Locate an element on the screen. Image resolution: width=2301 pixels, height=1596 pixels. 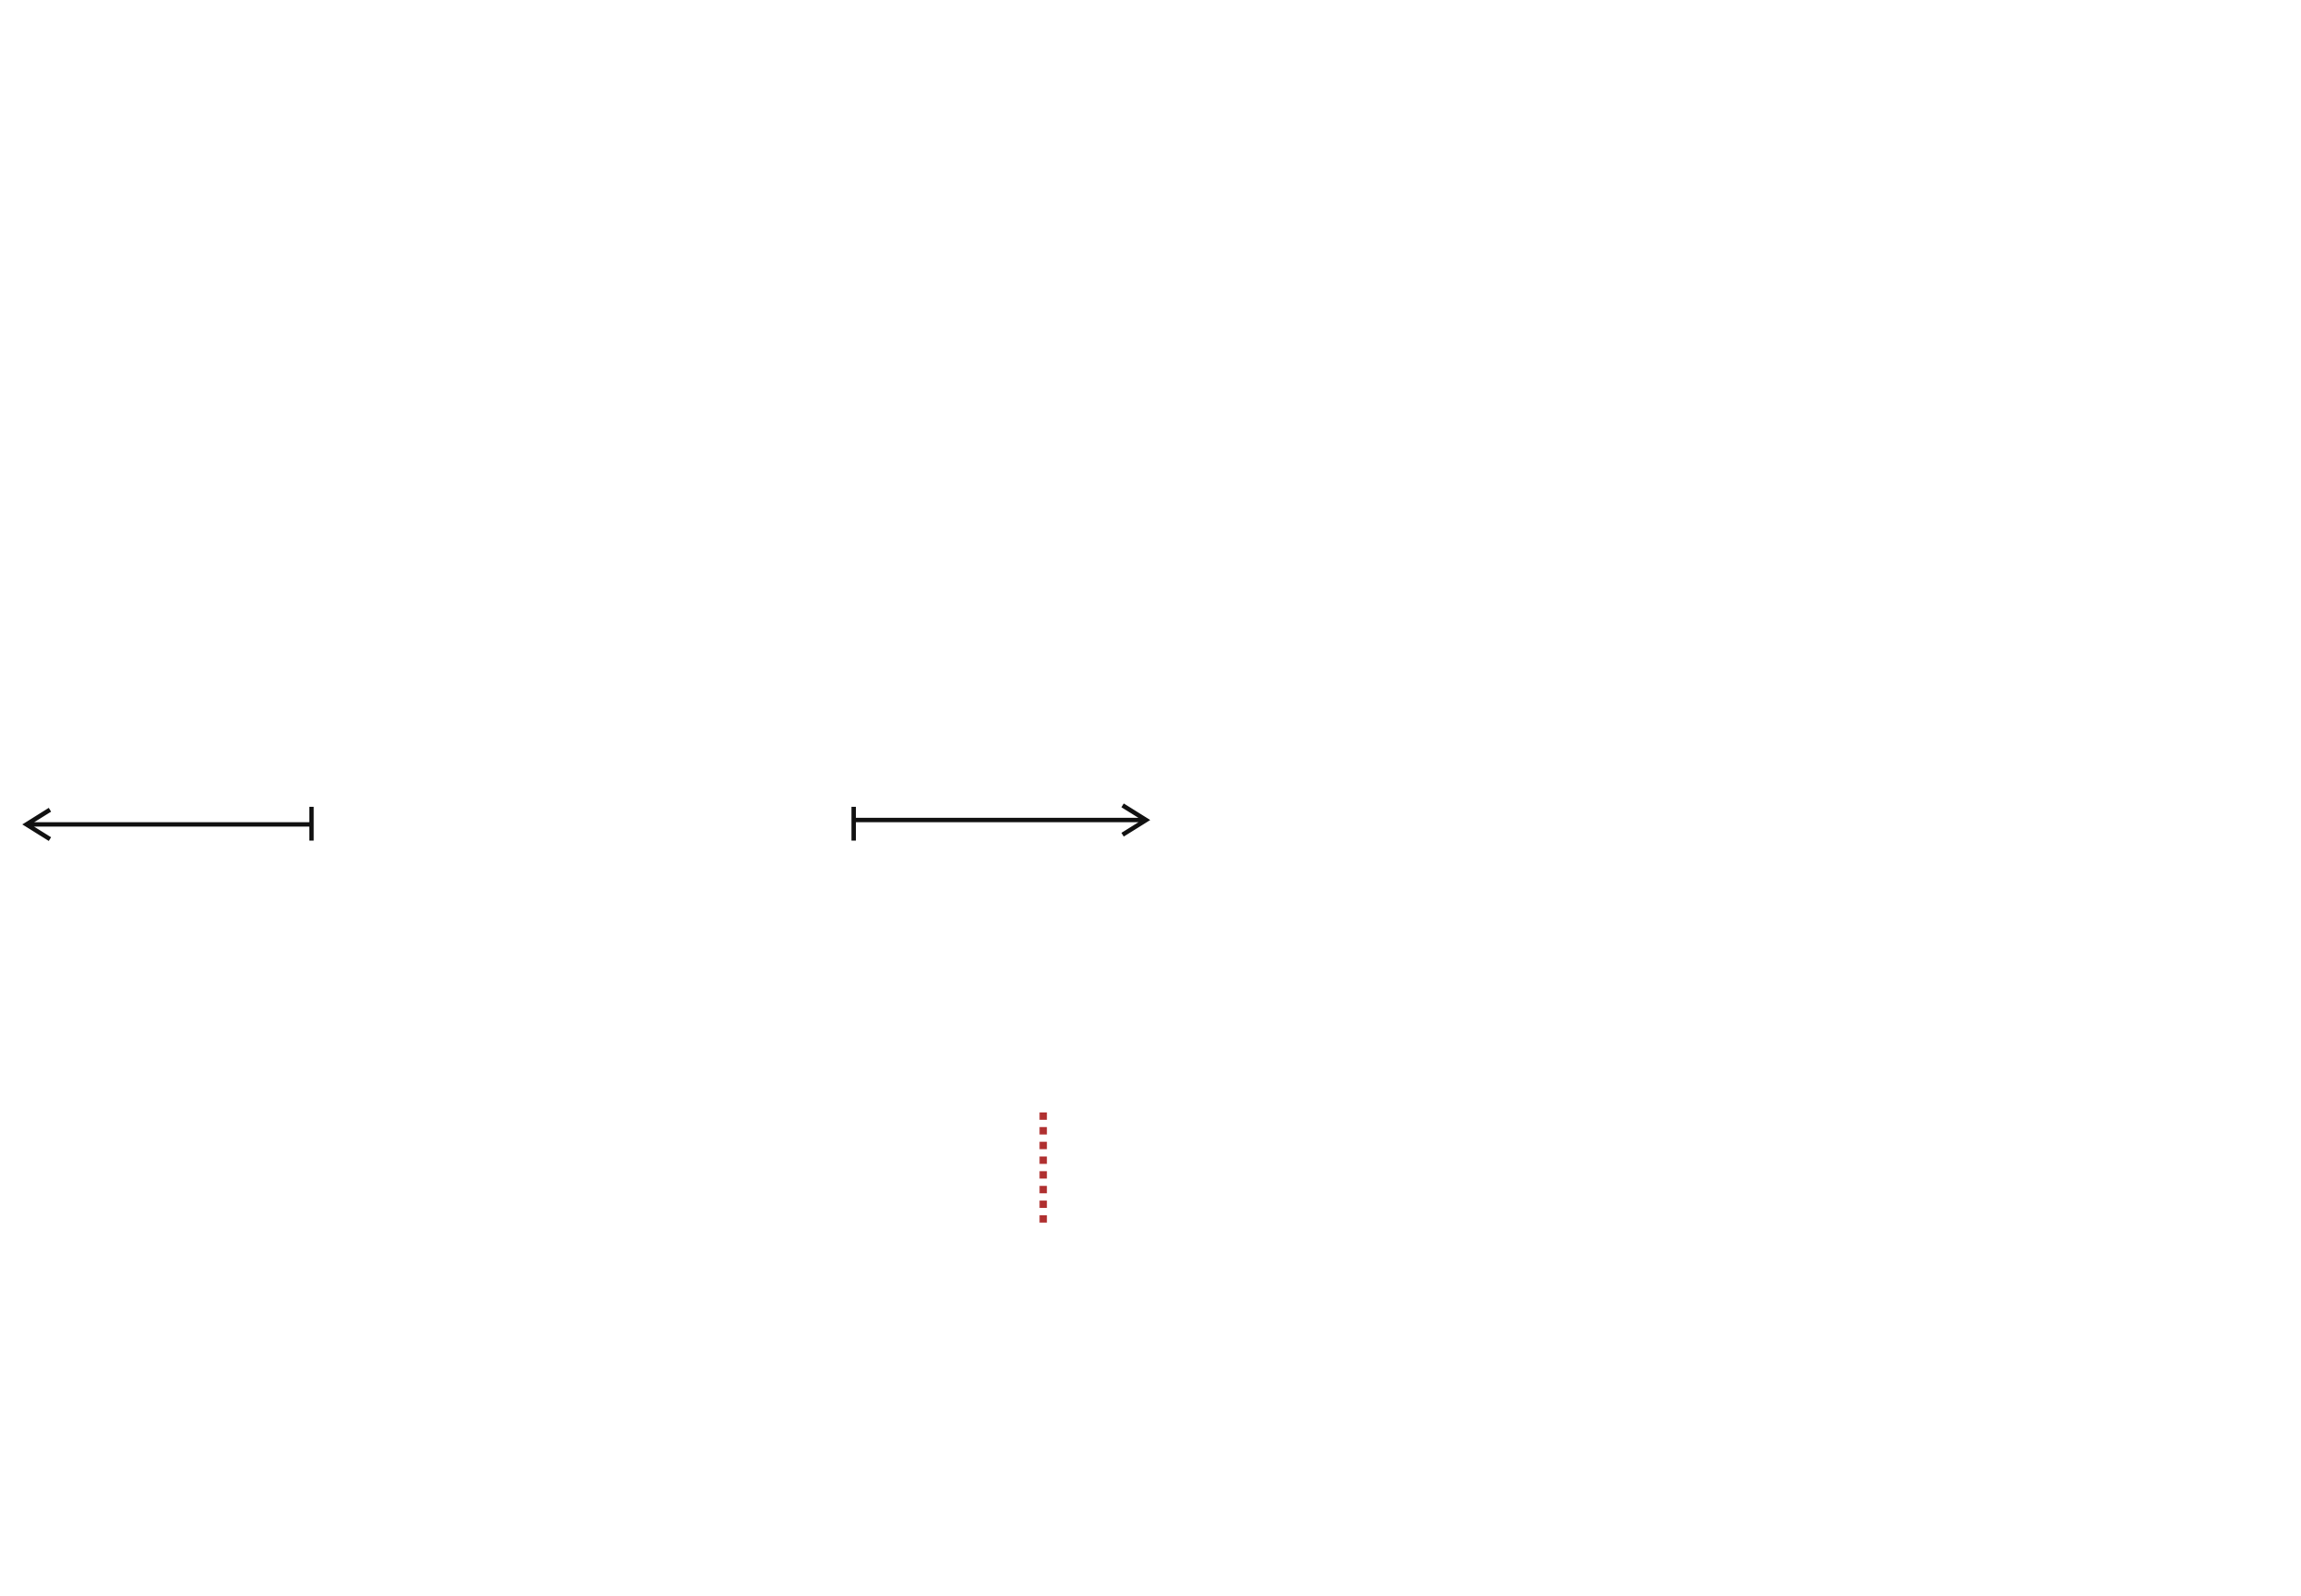
arrows is located at coordinates (586, 822).